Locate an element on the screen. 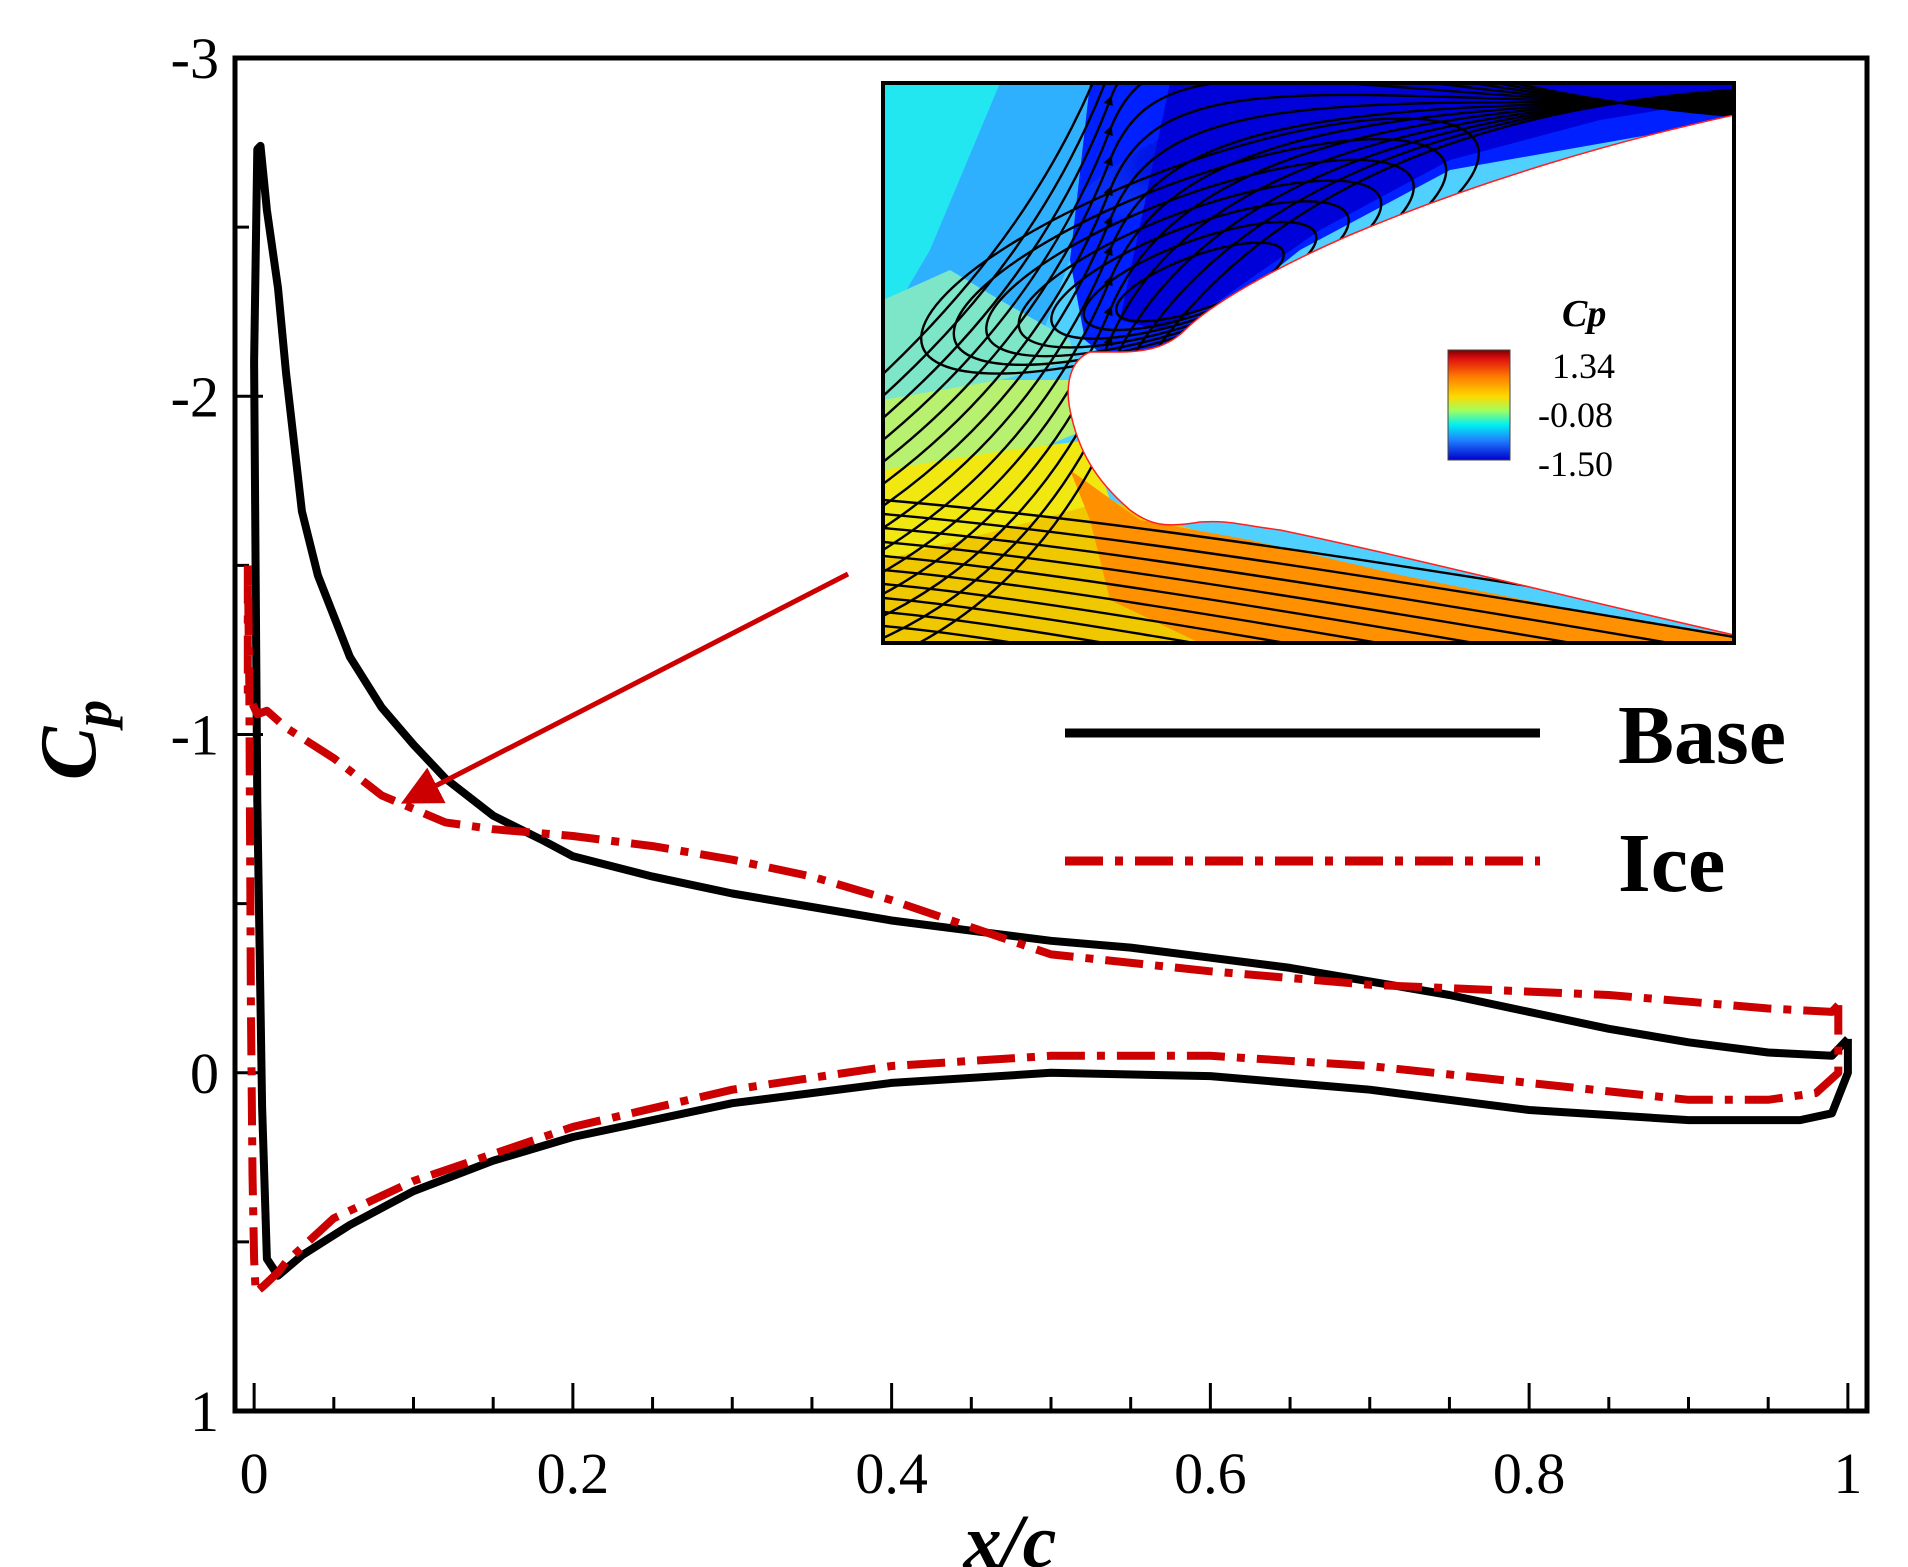  inset-airfoil is located at coordinates (1400, 375).